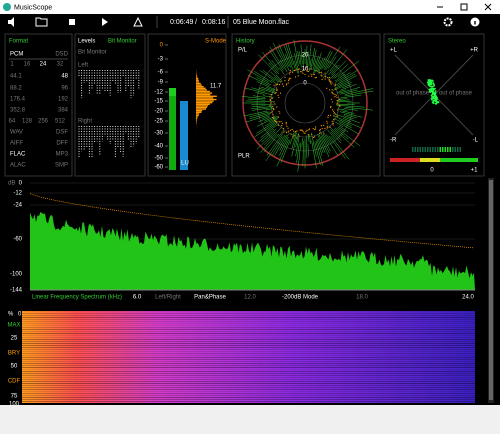 The height and width of the screenshot is (434, 500). What do you see at coordinates (161, 60) in the screenshot?
I see `meter-scale: -3` at bounding box center [161, 60].